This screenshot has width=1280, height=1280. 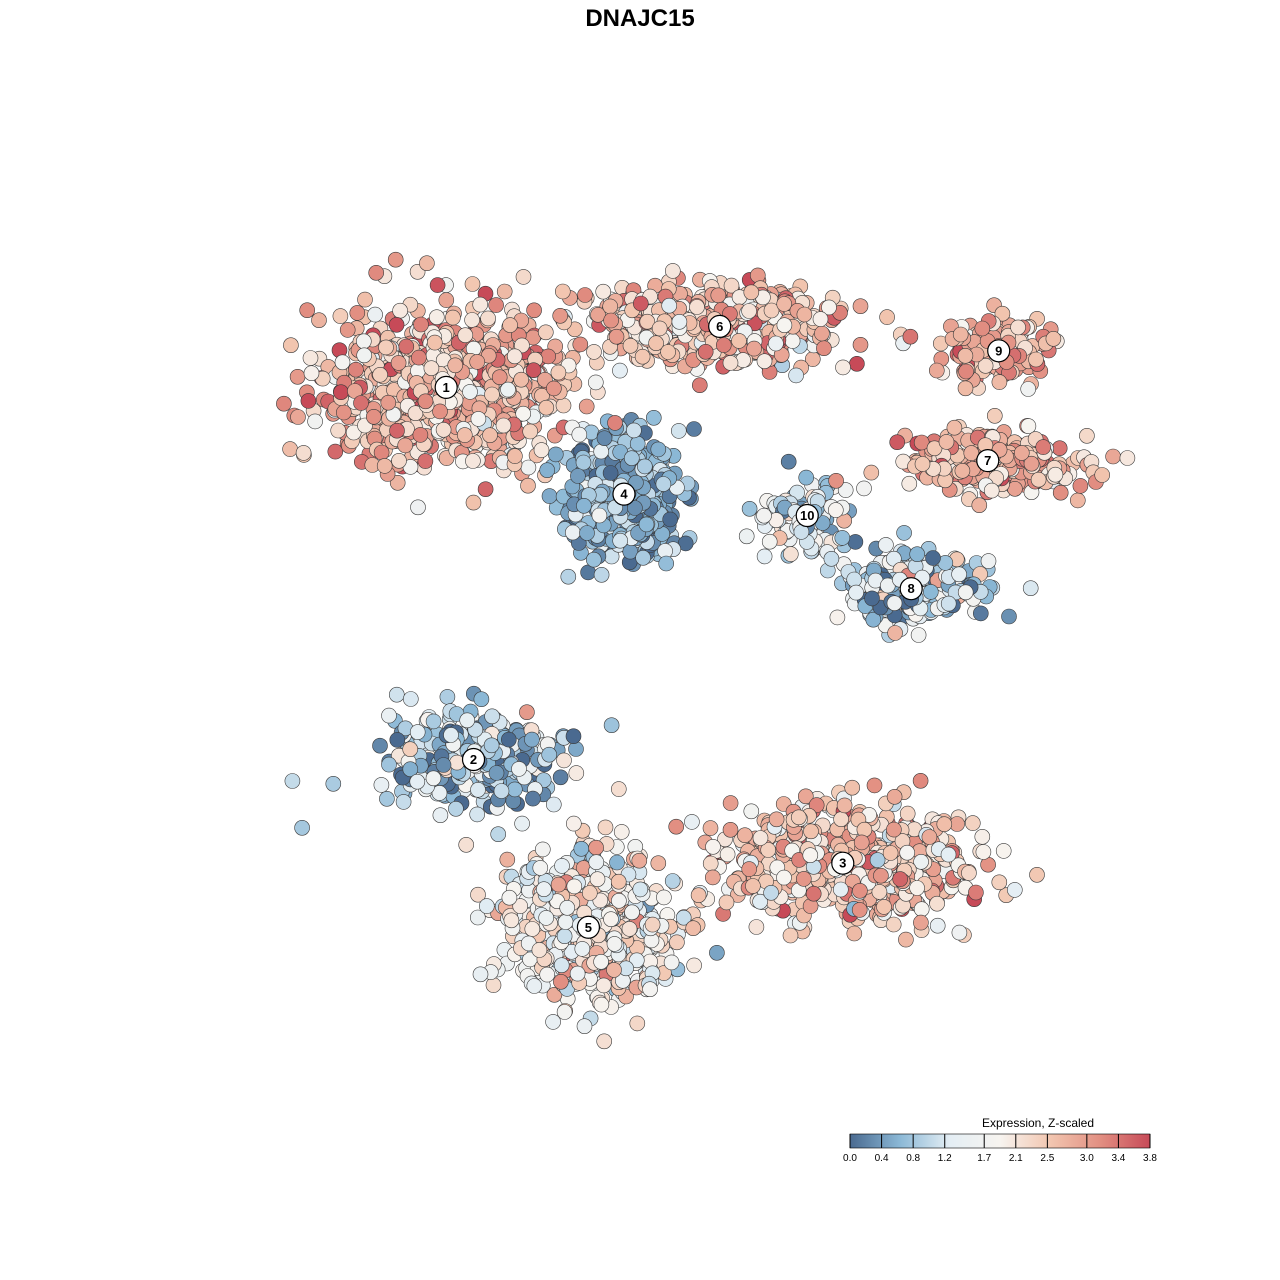 I want to click on cluster-label-8: 8, so click(x=911, y=589).